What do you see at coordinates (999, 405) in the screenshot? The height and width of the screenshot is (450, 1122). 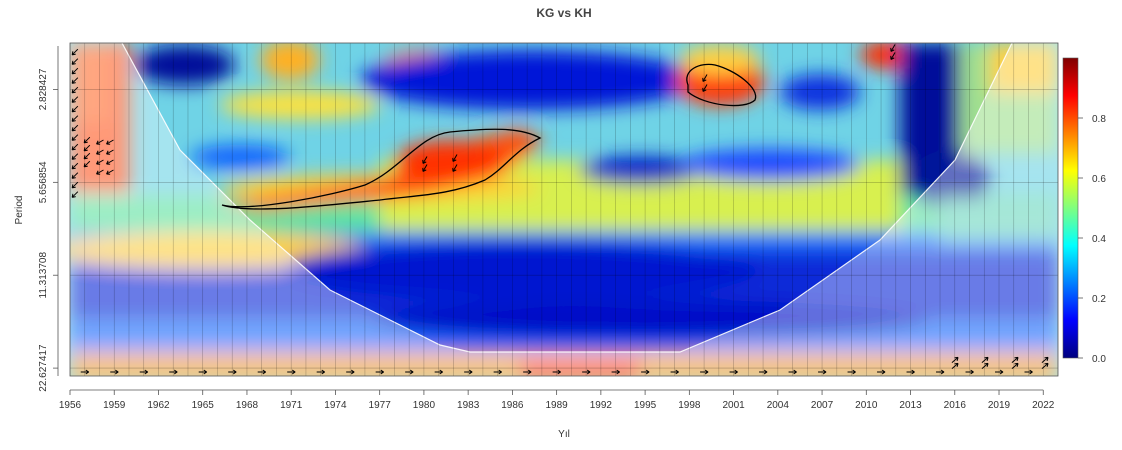 I see `x-tick-label: 2019` at bounding box center [999, 405].